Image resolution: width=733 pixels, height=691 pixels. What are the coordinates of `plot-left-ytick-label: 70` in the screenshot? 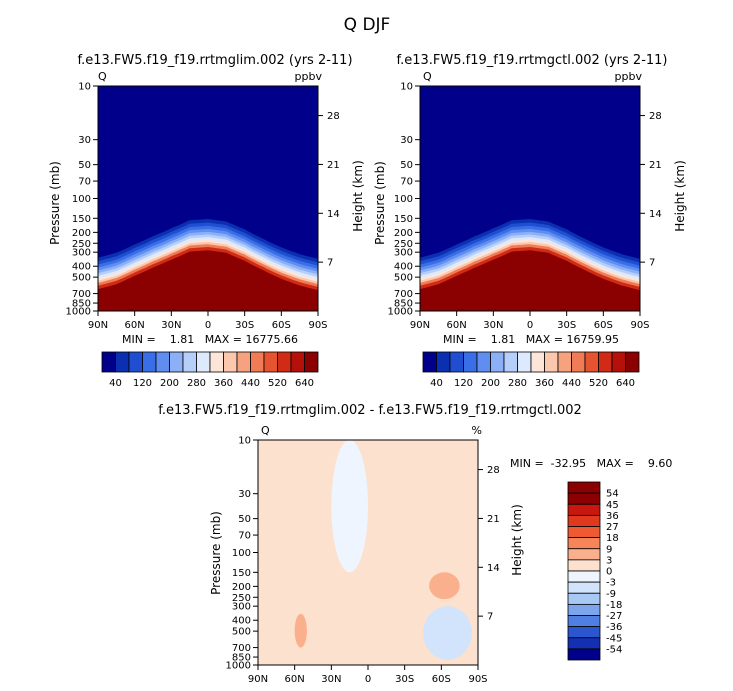 It's located at (84, 182).